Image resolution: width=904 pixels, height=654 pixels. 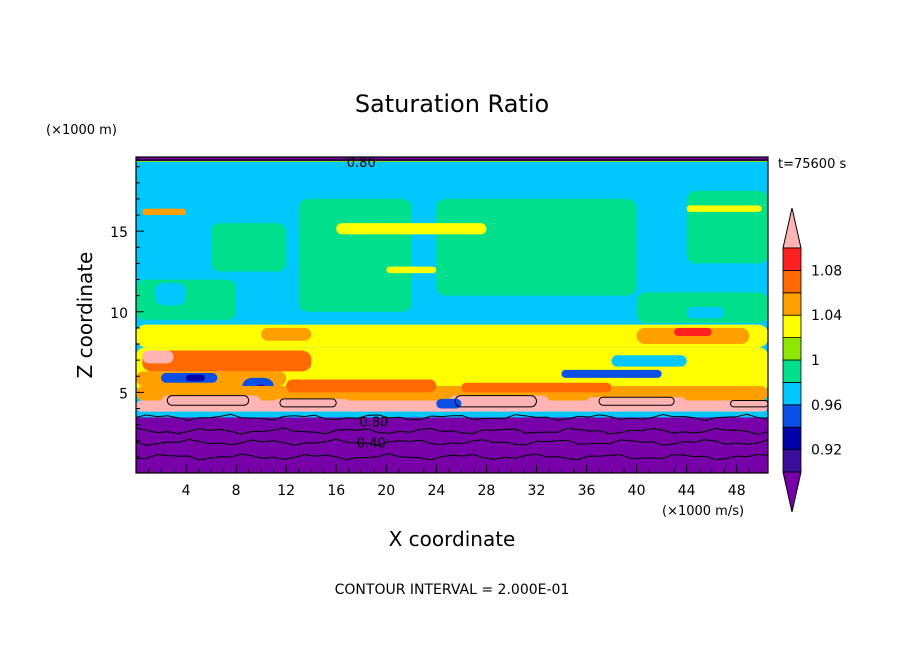 I want to click on x-tick-label: 8, so click(x=236, y=491).